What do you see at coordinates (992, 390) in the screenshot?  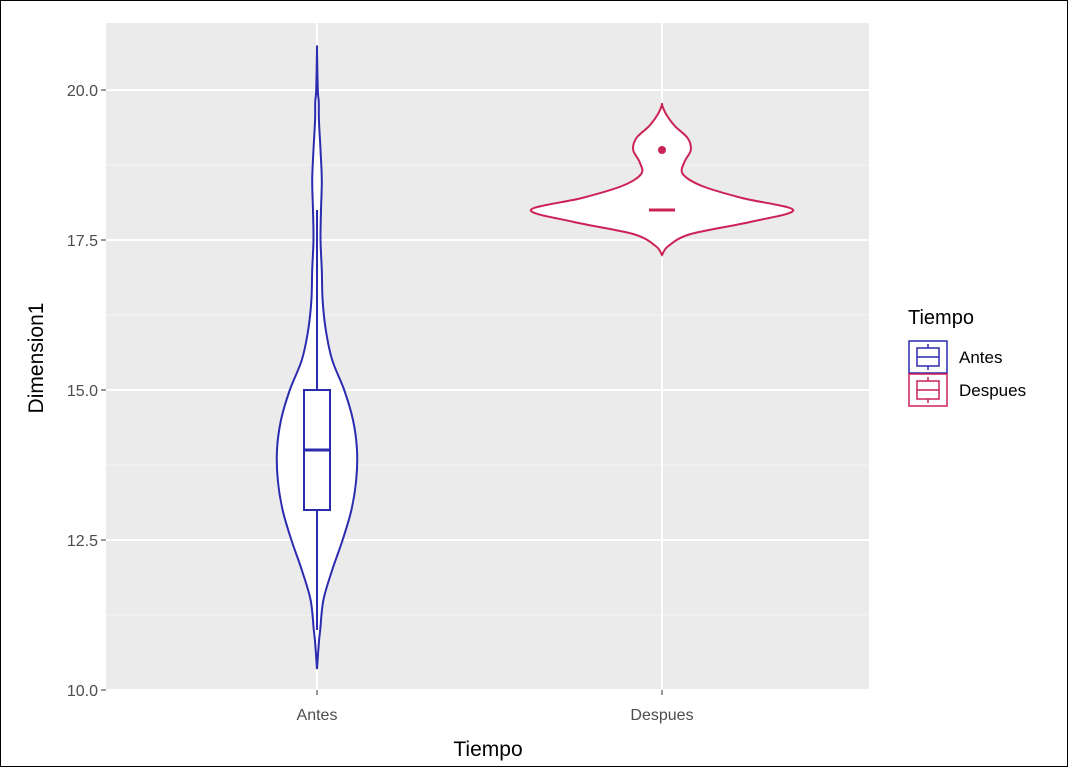 I see `legend-label-despues: Despues` at bounding box center [992, 390].